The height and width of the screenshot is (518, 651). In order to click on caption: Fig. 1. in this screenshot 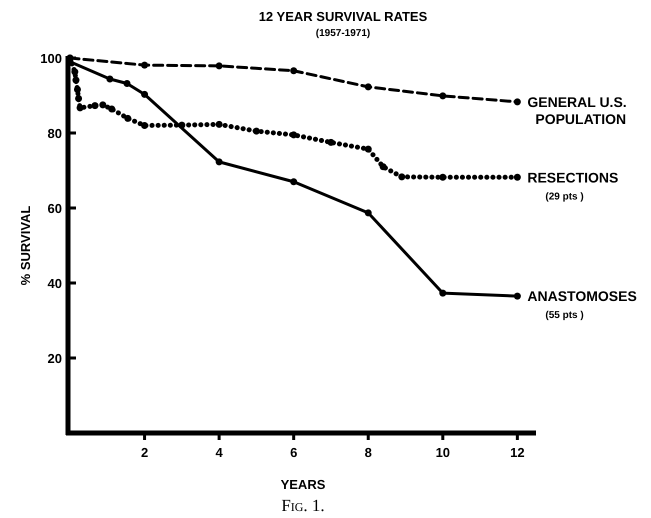, I will do `click(303, 505)`.